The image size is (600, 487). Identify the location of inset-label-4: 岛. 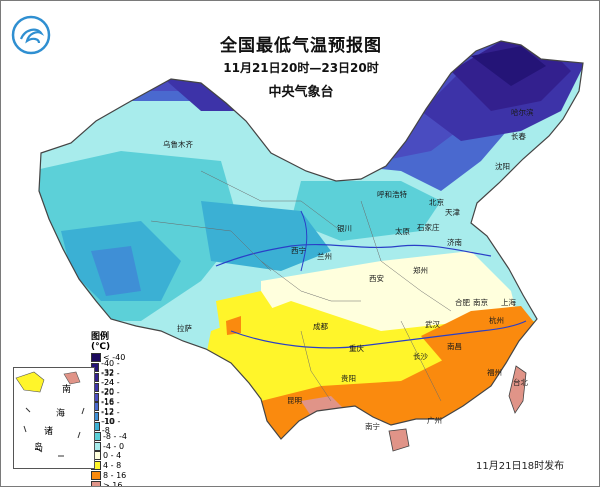
(39, 448).